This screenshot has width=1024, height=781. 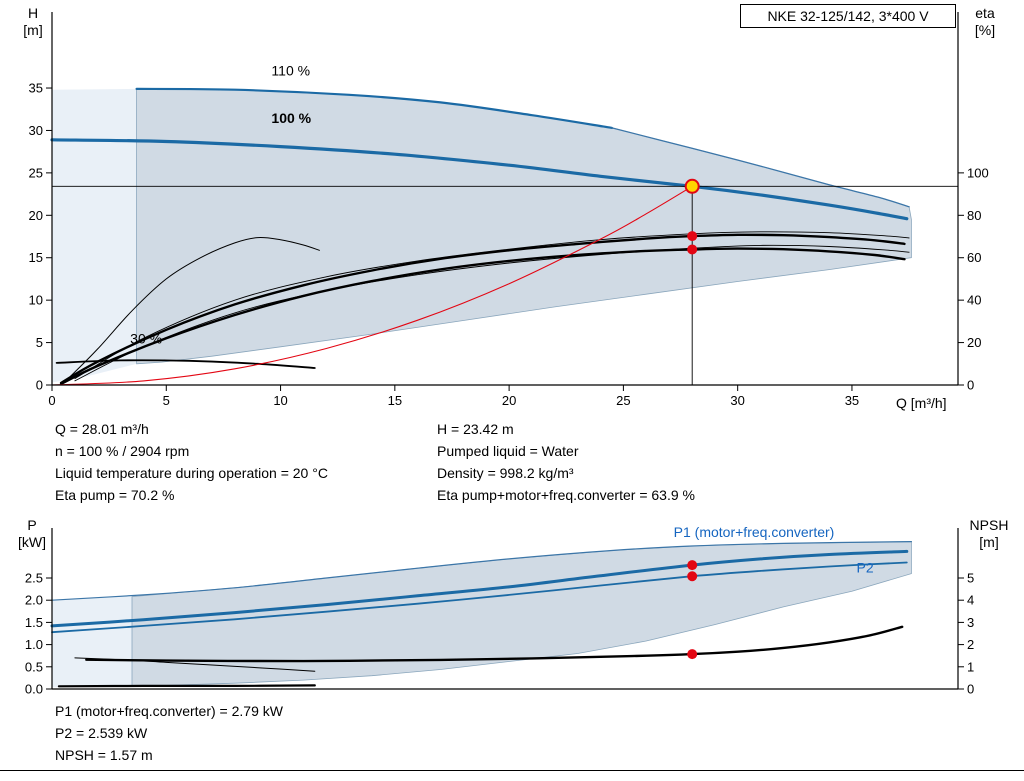 What do you see at coordinates (492, 313) in the screenshot?
I see `eta-band-lower` at bounding box center [492, 313].